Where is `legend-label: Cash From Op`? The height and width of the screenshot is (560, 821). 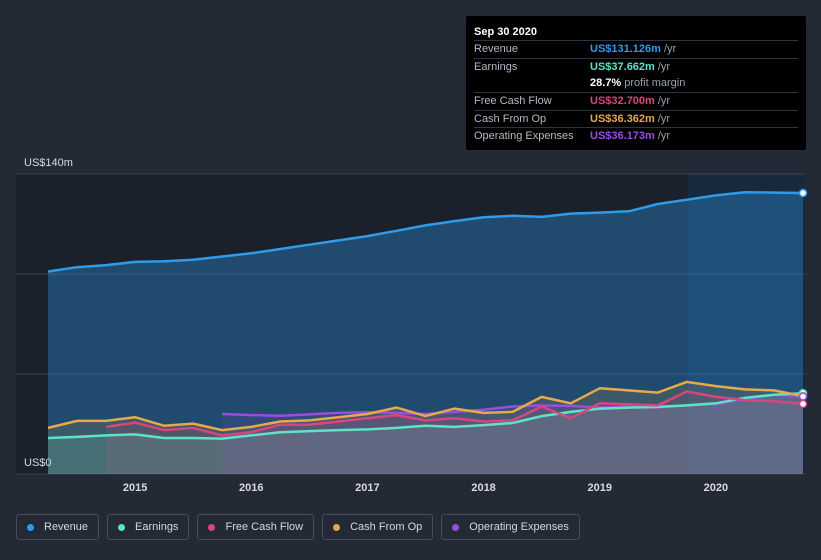 legend-label: Cash From Op is located at coordinates (386, 527).